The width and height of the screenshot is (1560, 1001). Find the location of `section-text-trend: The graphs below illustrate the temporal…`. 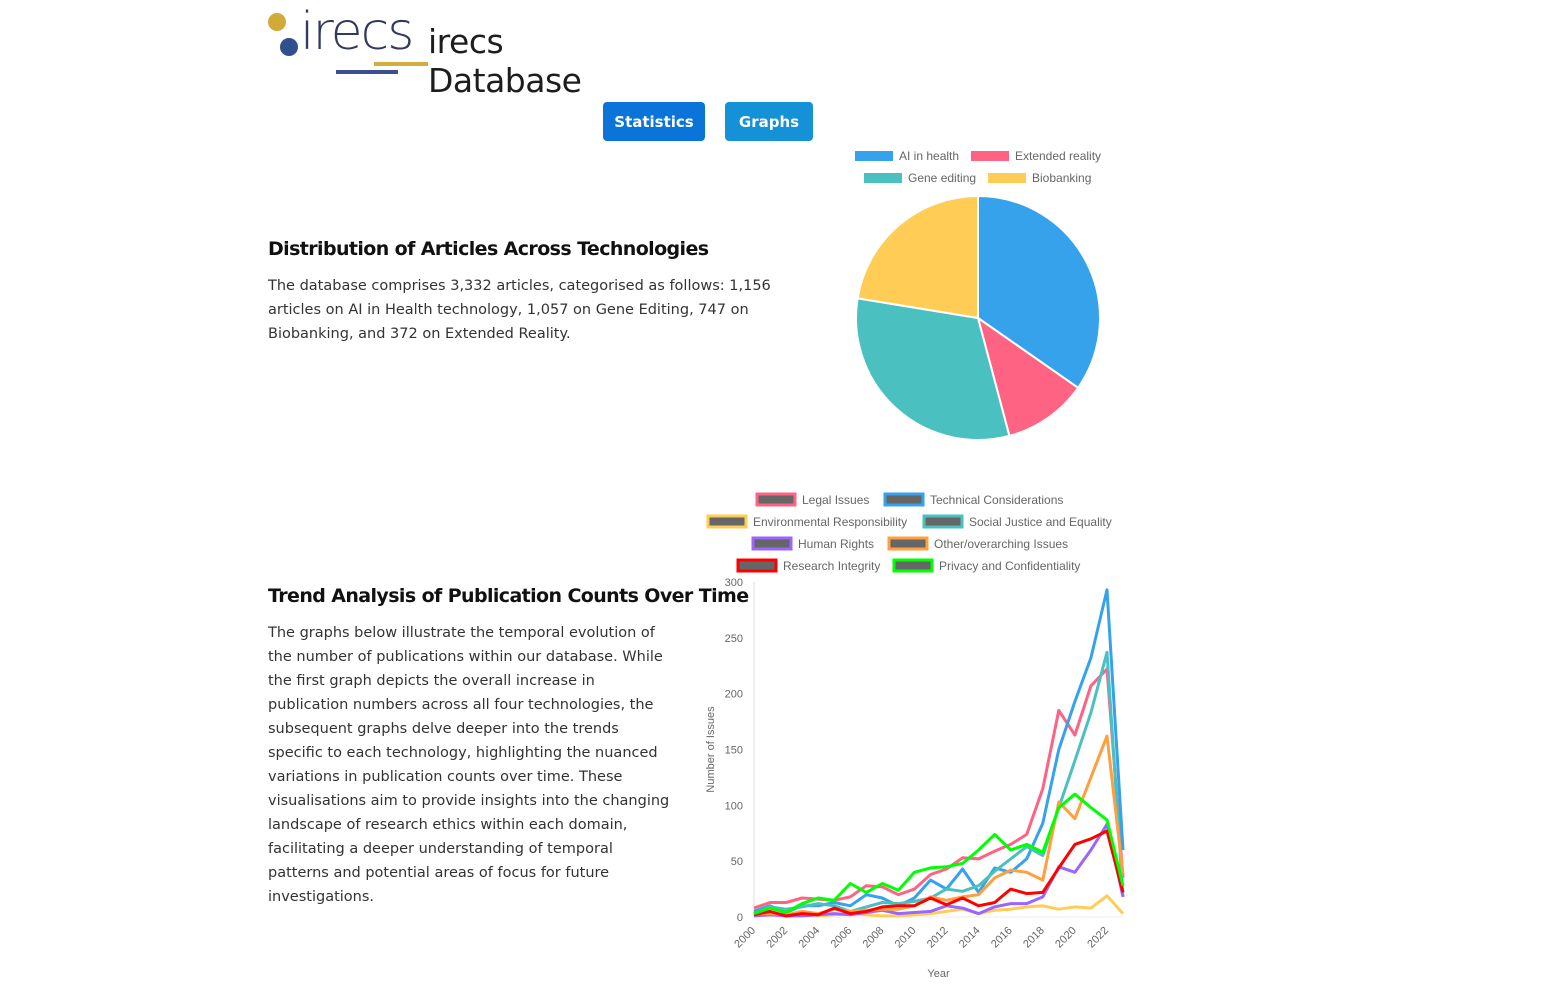

section-text-trend: The graphs below illustrate the temporal… is located at coordinates (469, 765).